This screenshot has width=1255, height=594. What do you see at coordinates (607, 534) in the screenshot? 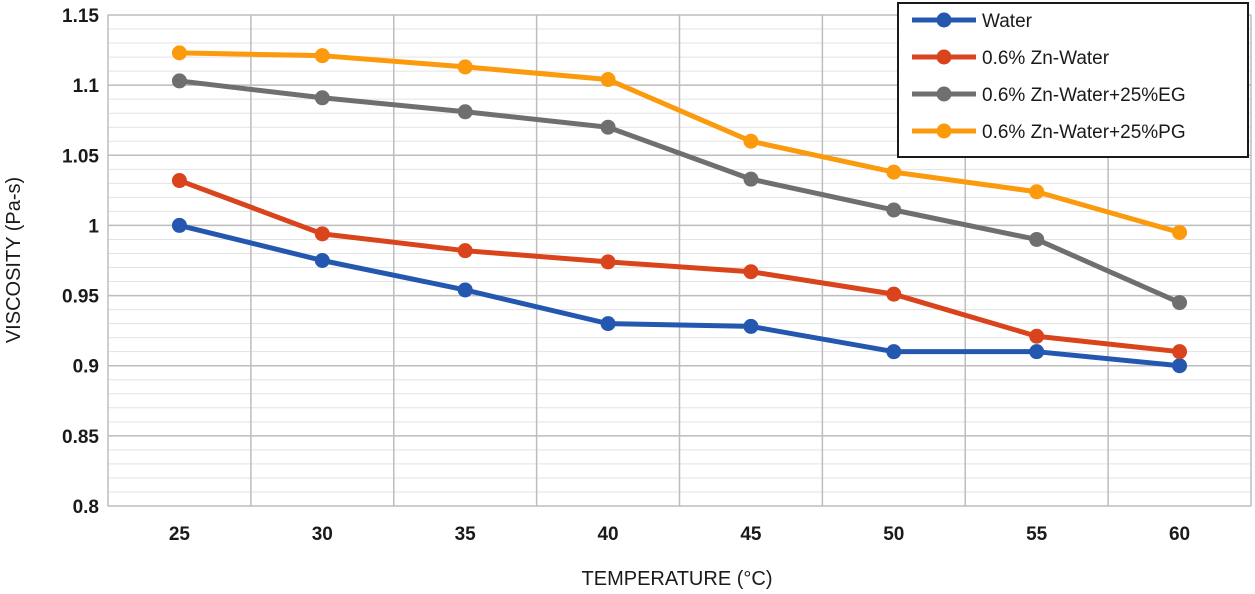
I see `x-tick-label: 40` at bounding box center [607, 534].